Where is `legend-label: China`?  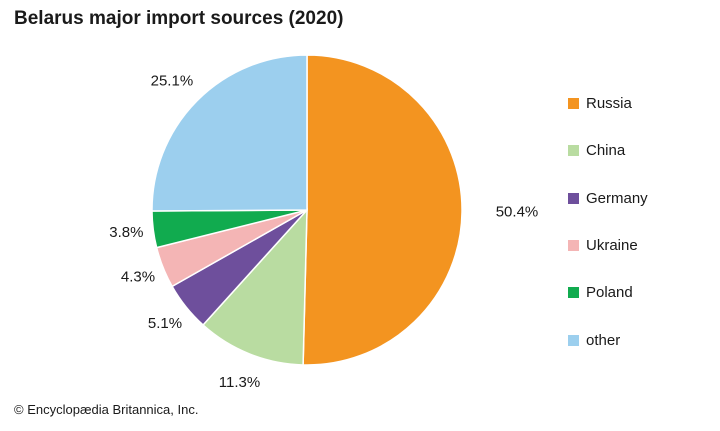
legend-label: China is located at coordinates (606, 151).